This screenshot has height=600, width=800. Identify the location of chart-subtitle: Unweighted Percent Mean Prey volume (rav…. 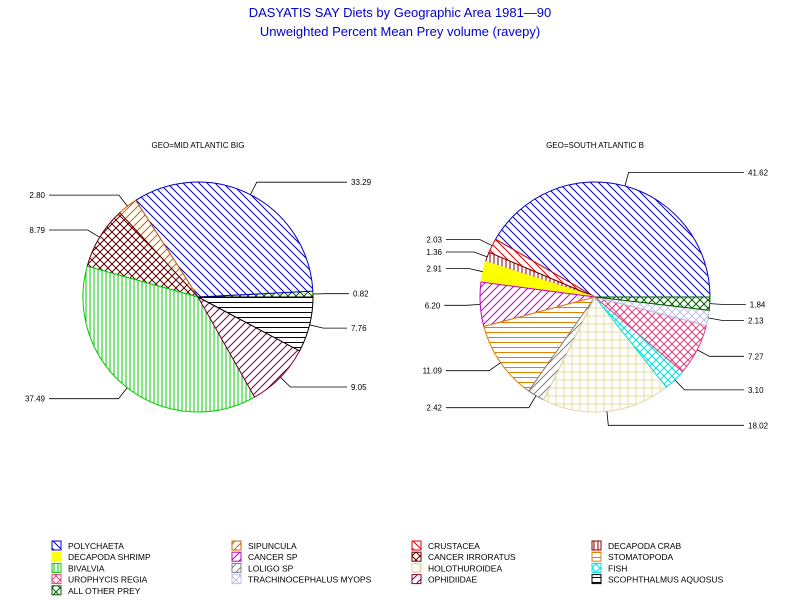
(400, 31).